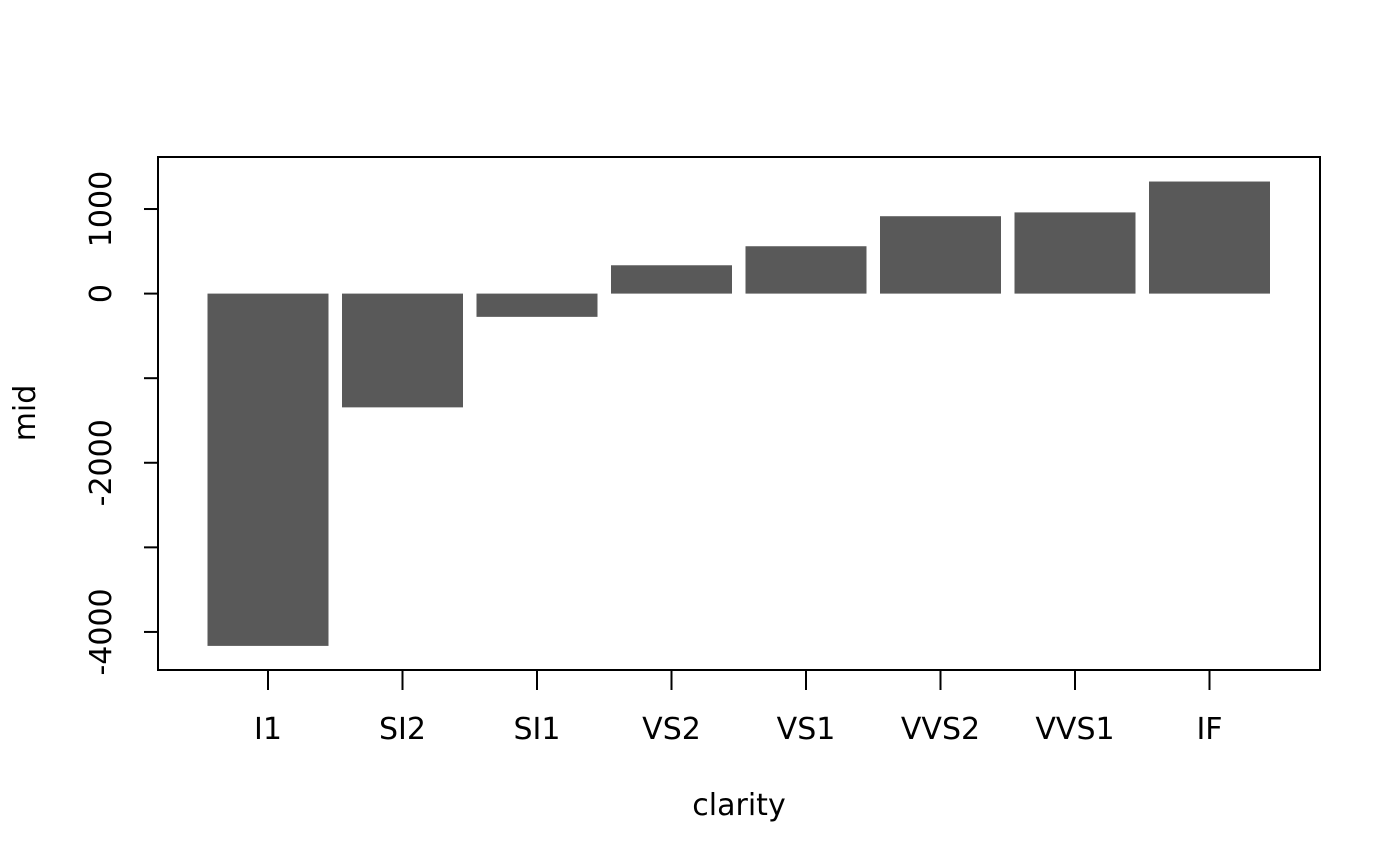 The image size is (1400, 866). Describe the element at coordinates (940, 255) in the screenshot. I see `bar-vvs2` at that location.